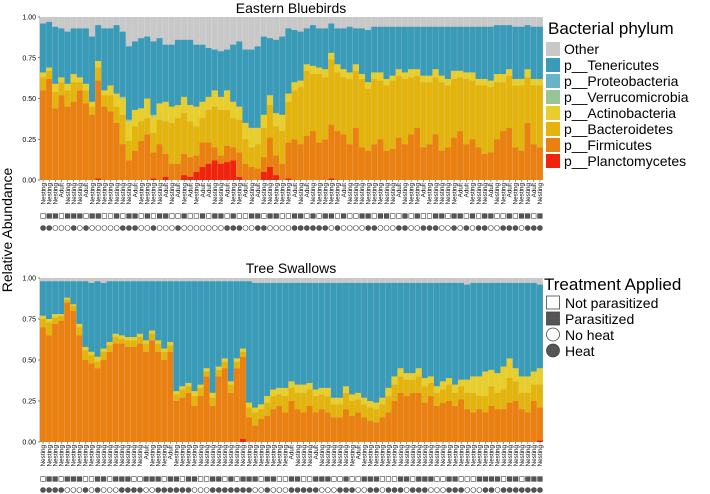  What do you see at coordinates (29, 361) in the screenshot?
I see `y-tick-label: 0.50` at bounding box center [29, 361].